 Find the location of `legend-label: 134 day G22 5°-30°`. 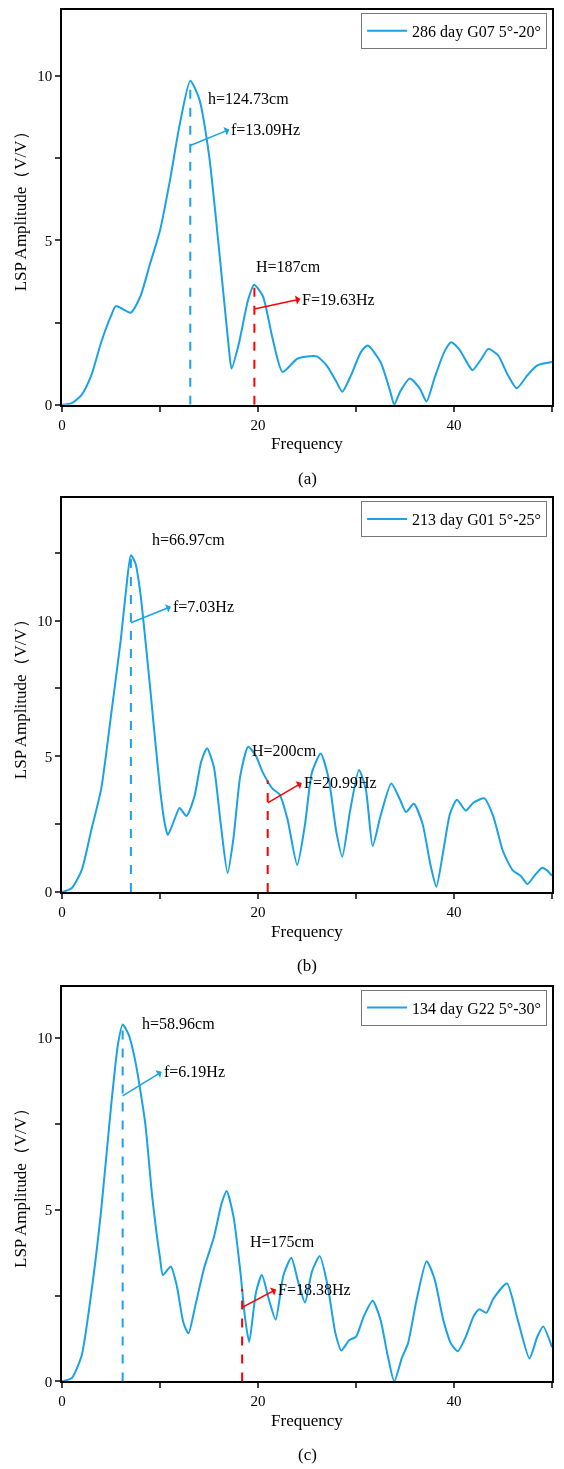

legend-label: 134 day G22 5°-30° is located at coordinates (476, 1008).